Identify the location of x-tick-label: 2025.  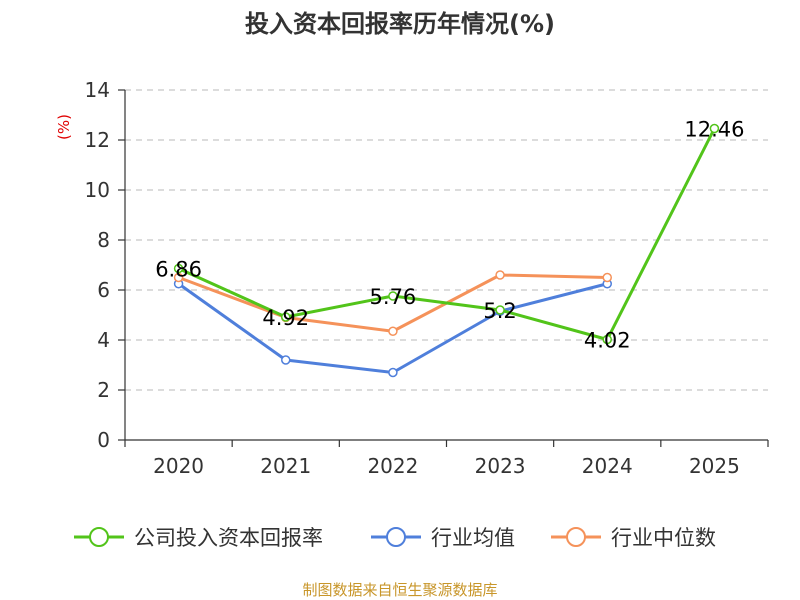
(714, 466).